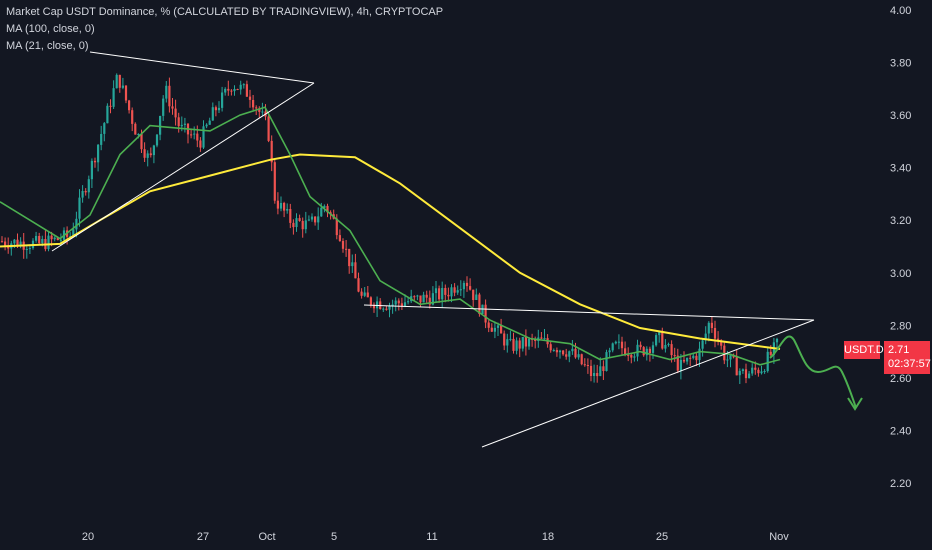  I want to click on time-axis: 20 27 Oct 5 11 18 25 Nov, so click(435, 537).